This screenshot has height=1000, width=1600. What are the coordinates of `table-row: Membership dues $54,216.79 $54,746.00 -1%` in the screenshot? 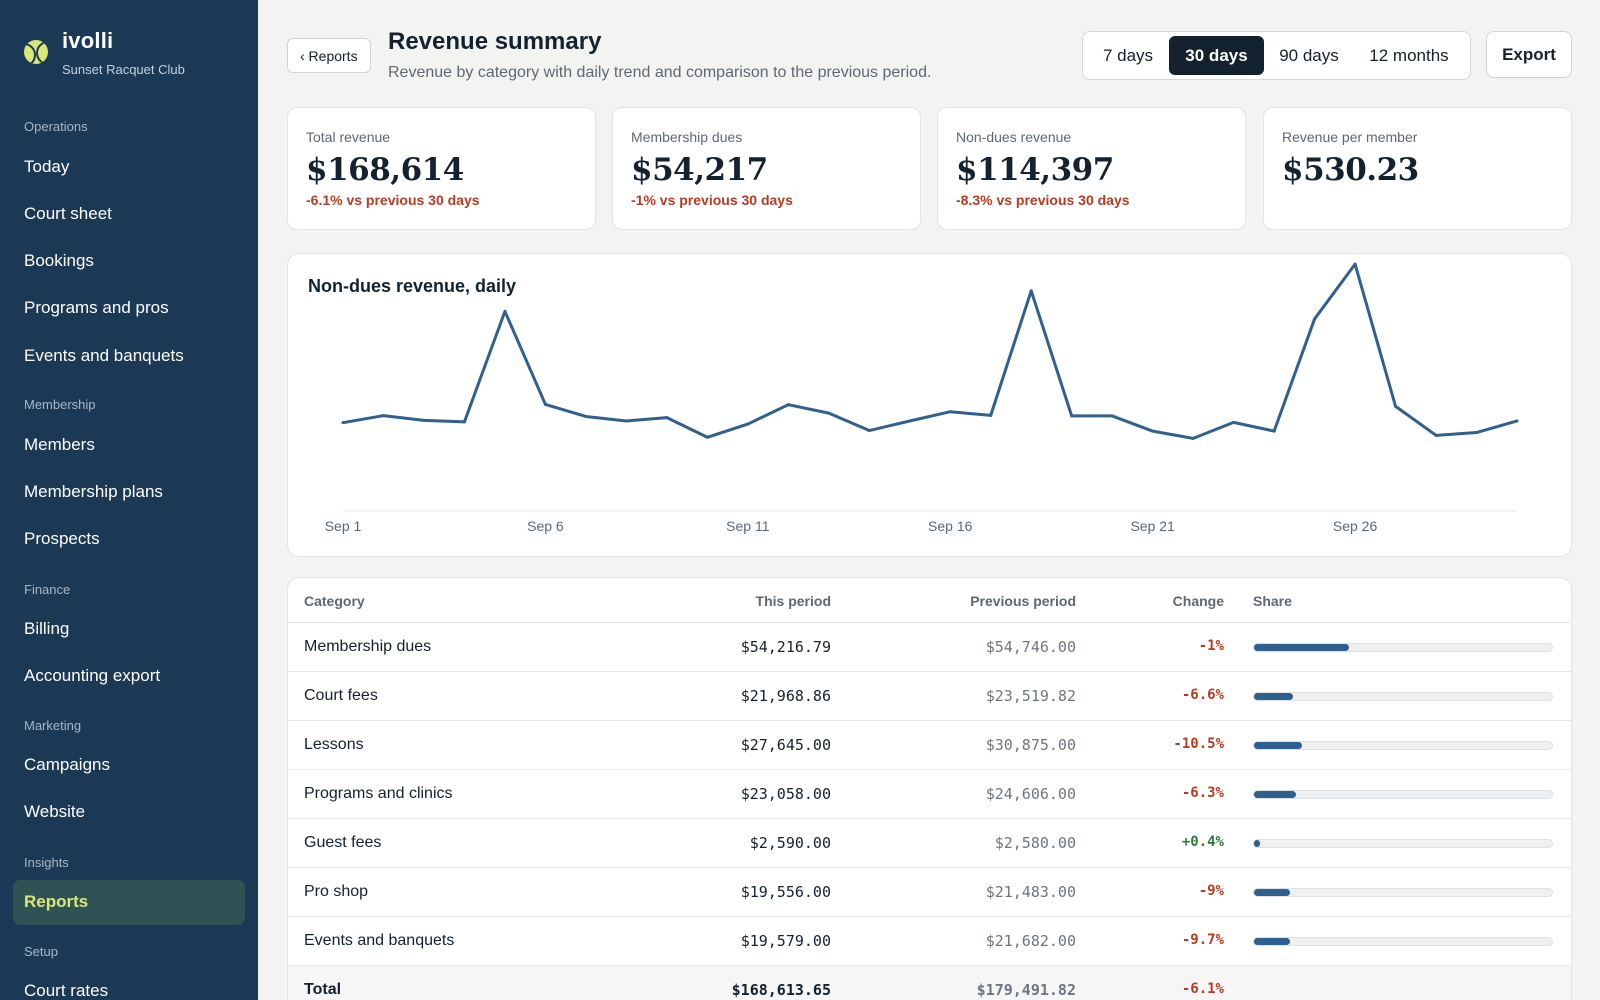 It's located at (929, 647).